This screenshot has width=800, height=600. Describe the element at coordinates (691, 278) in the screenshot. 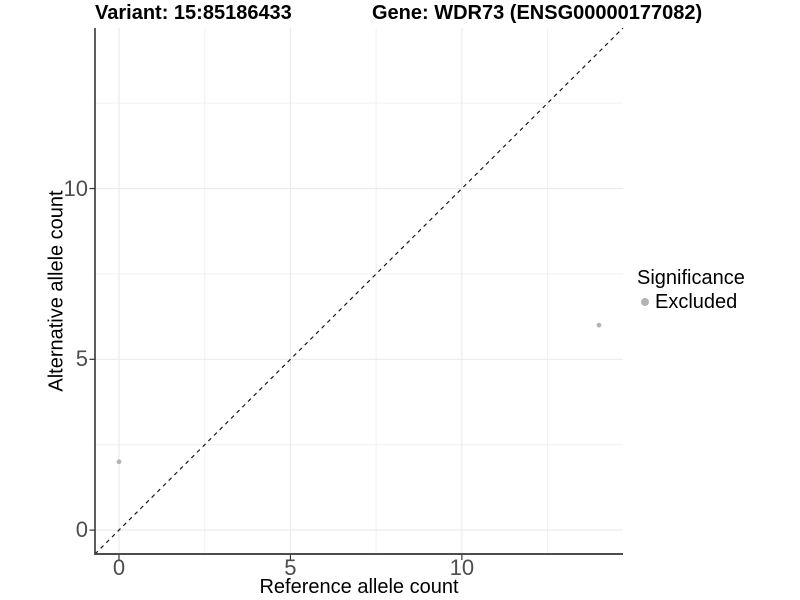

I see `legend-title: Significance` at that location.